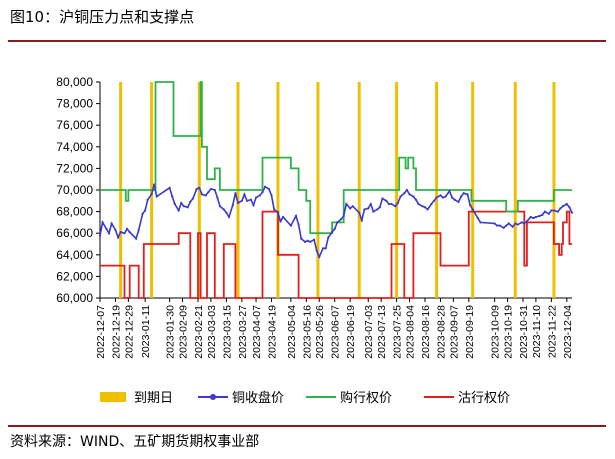 The height and width of the screenshot is (459, 615). Describe the element at coordinates (369, 332) in the screenshot. I see `x-tick-label: 2023-07-03` at that location.